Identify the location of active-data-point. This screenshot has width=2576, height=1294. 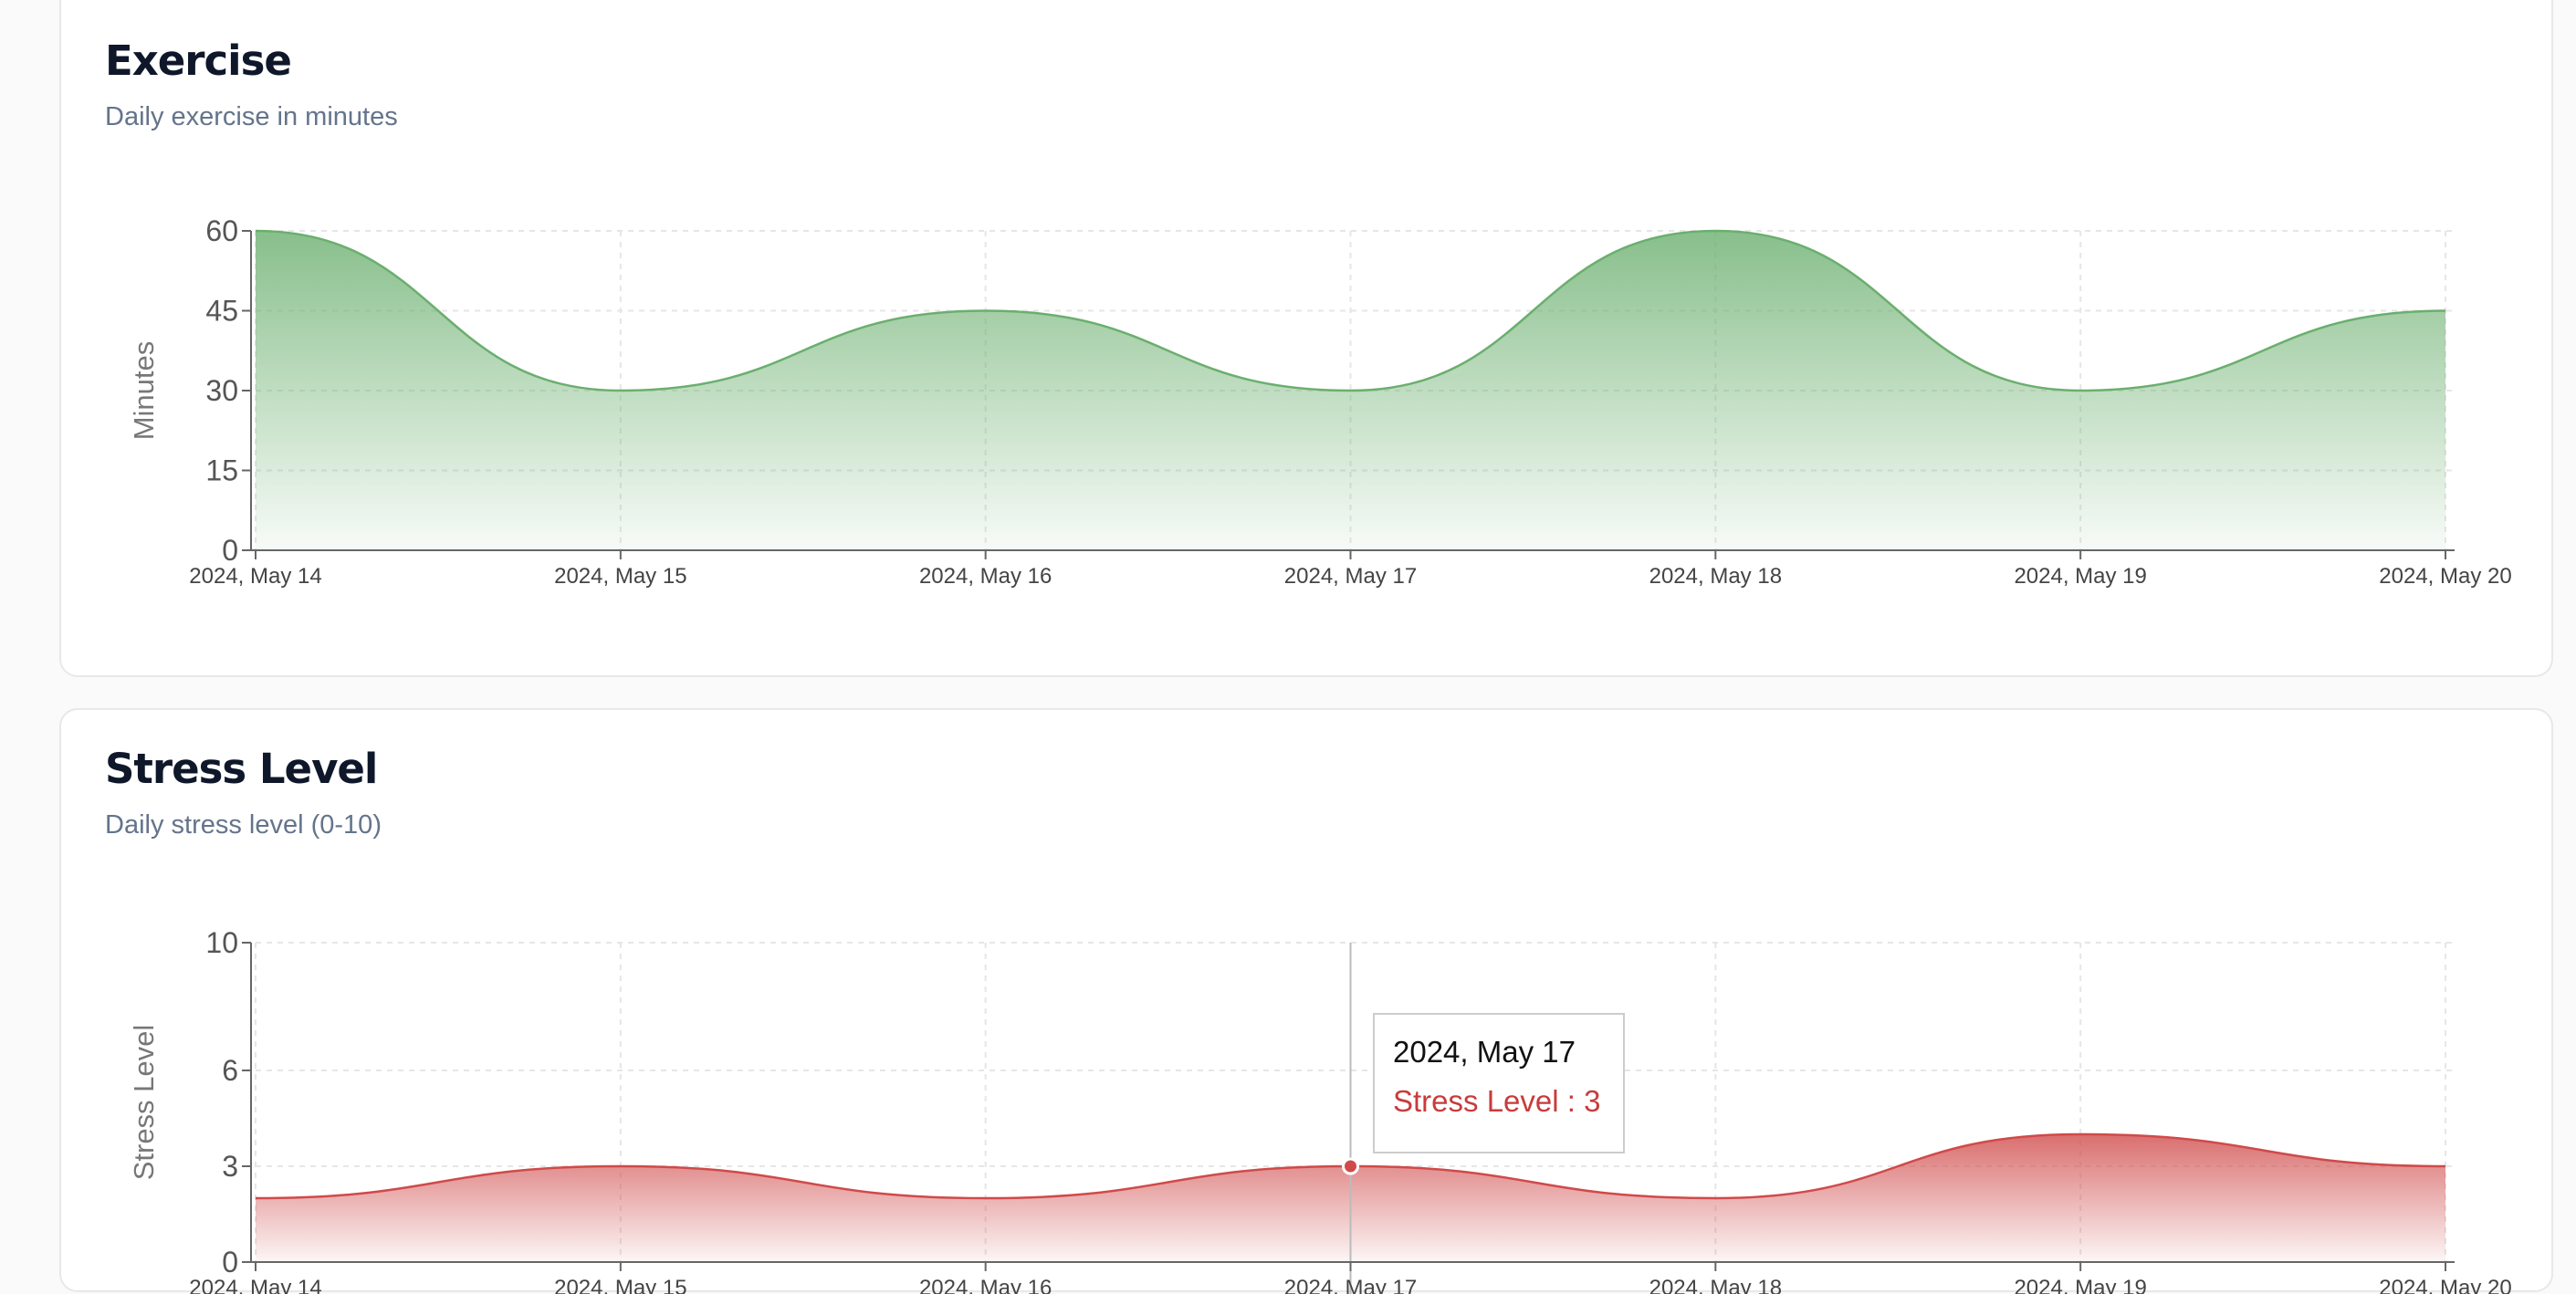
(1350, 1166).